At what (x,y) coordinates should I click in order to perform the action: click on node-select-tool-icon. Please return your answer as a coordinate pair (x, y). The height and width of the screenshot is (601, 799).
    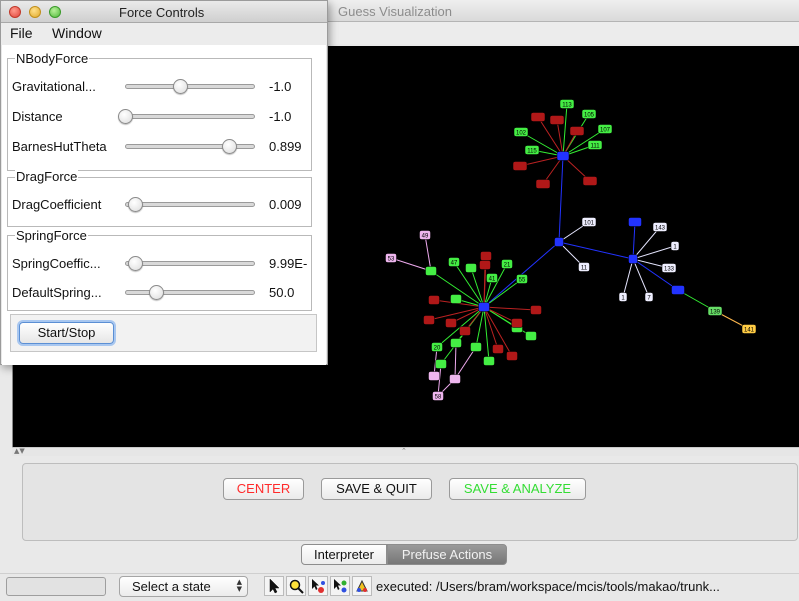
    Looking at the image, I should click on (318, 586).